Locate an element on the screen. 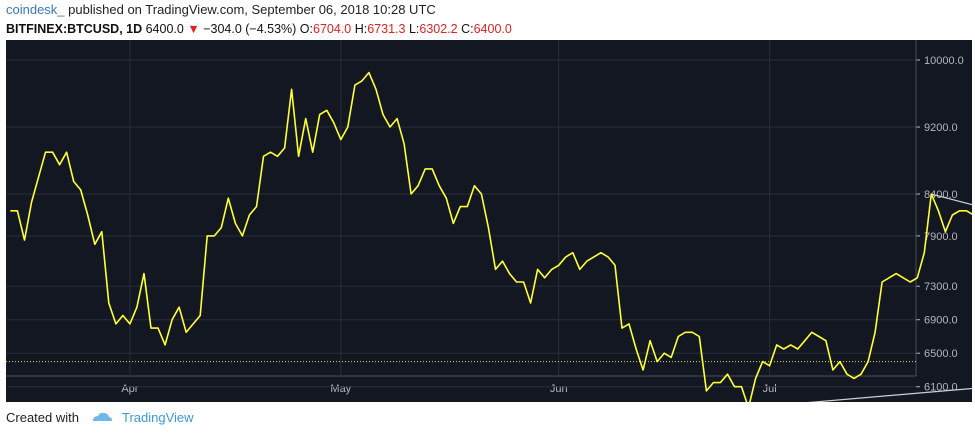 The image size is (975, 437). x-tick-label: Jun is located at coordinates (559, 389).